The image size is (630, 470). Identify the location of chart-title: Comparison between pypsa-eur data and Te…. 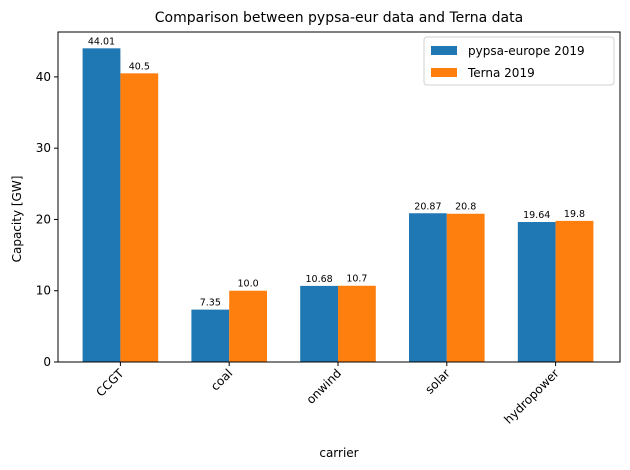
(339, 18).